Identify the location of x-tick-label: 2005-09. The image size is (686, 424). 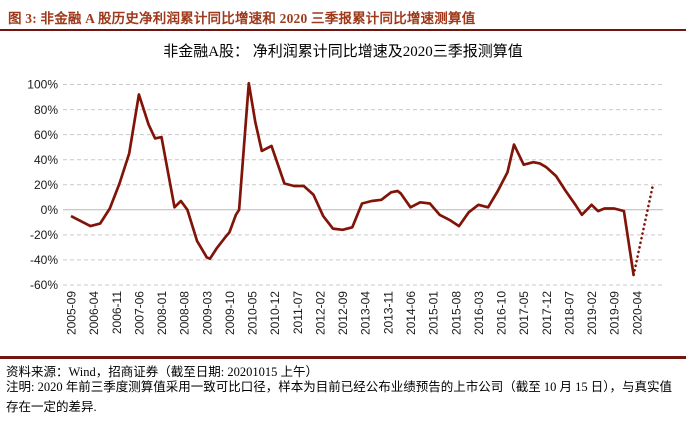
(72, 313).